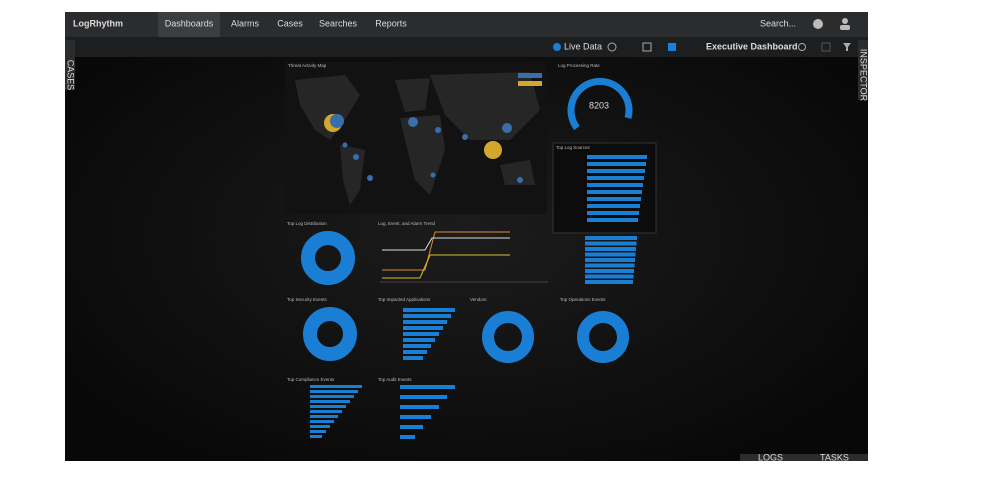 The image size is (1000, 485). I want to click on tab: Reports, so click(391, 23).